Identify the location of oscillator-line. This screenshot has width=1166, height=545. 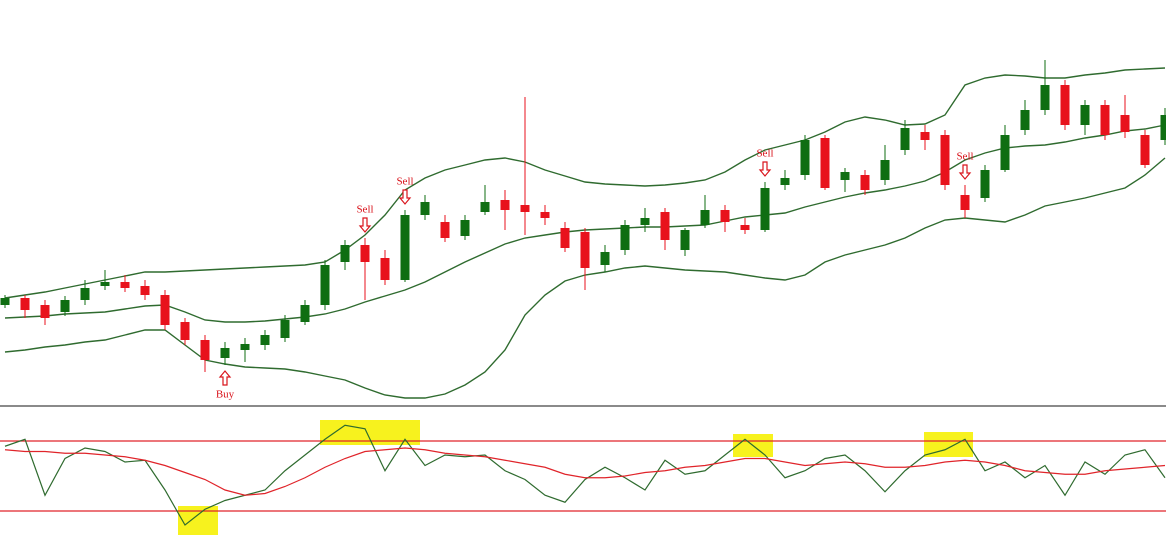
(585, 471).